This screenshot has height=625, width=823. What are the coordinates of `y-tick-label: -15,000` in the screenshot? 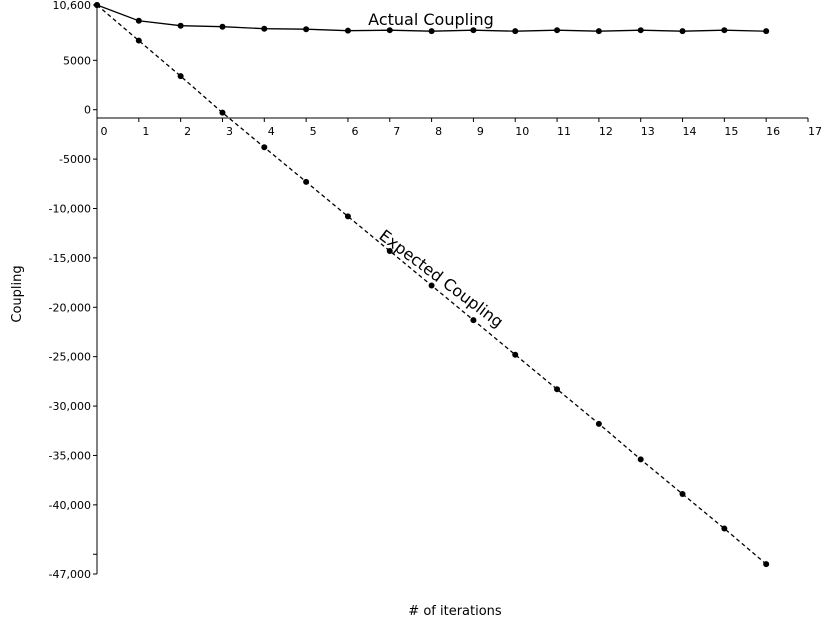 It's located at (70, 258).